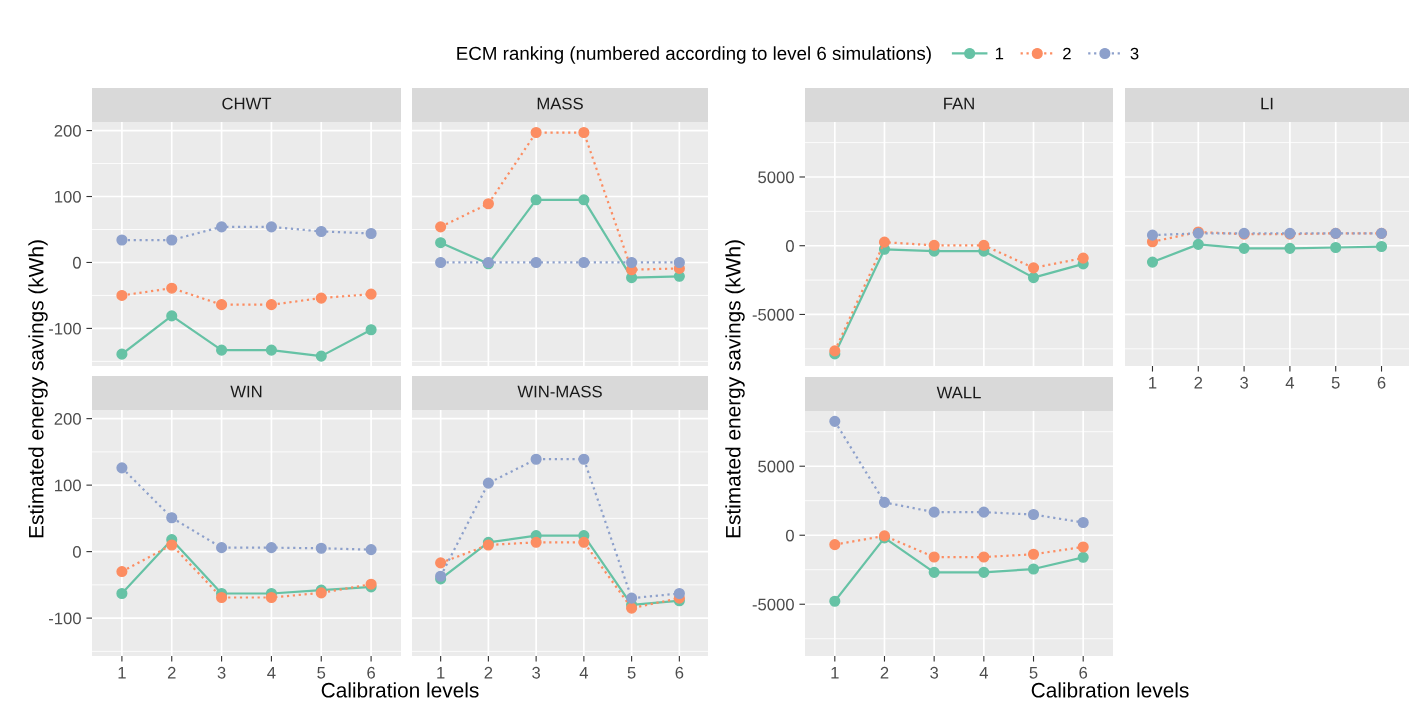 Image resolution: width=1411 pixels, height=707 pixels. What do you see at coordinates (559, 391) in the screenshot?
I see `chart-title: WIN-MASS` at bounding box center [559, 391].